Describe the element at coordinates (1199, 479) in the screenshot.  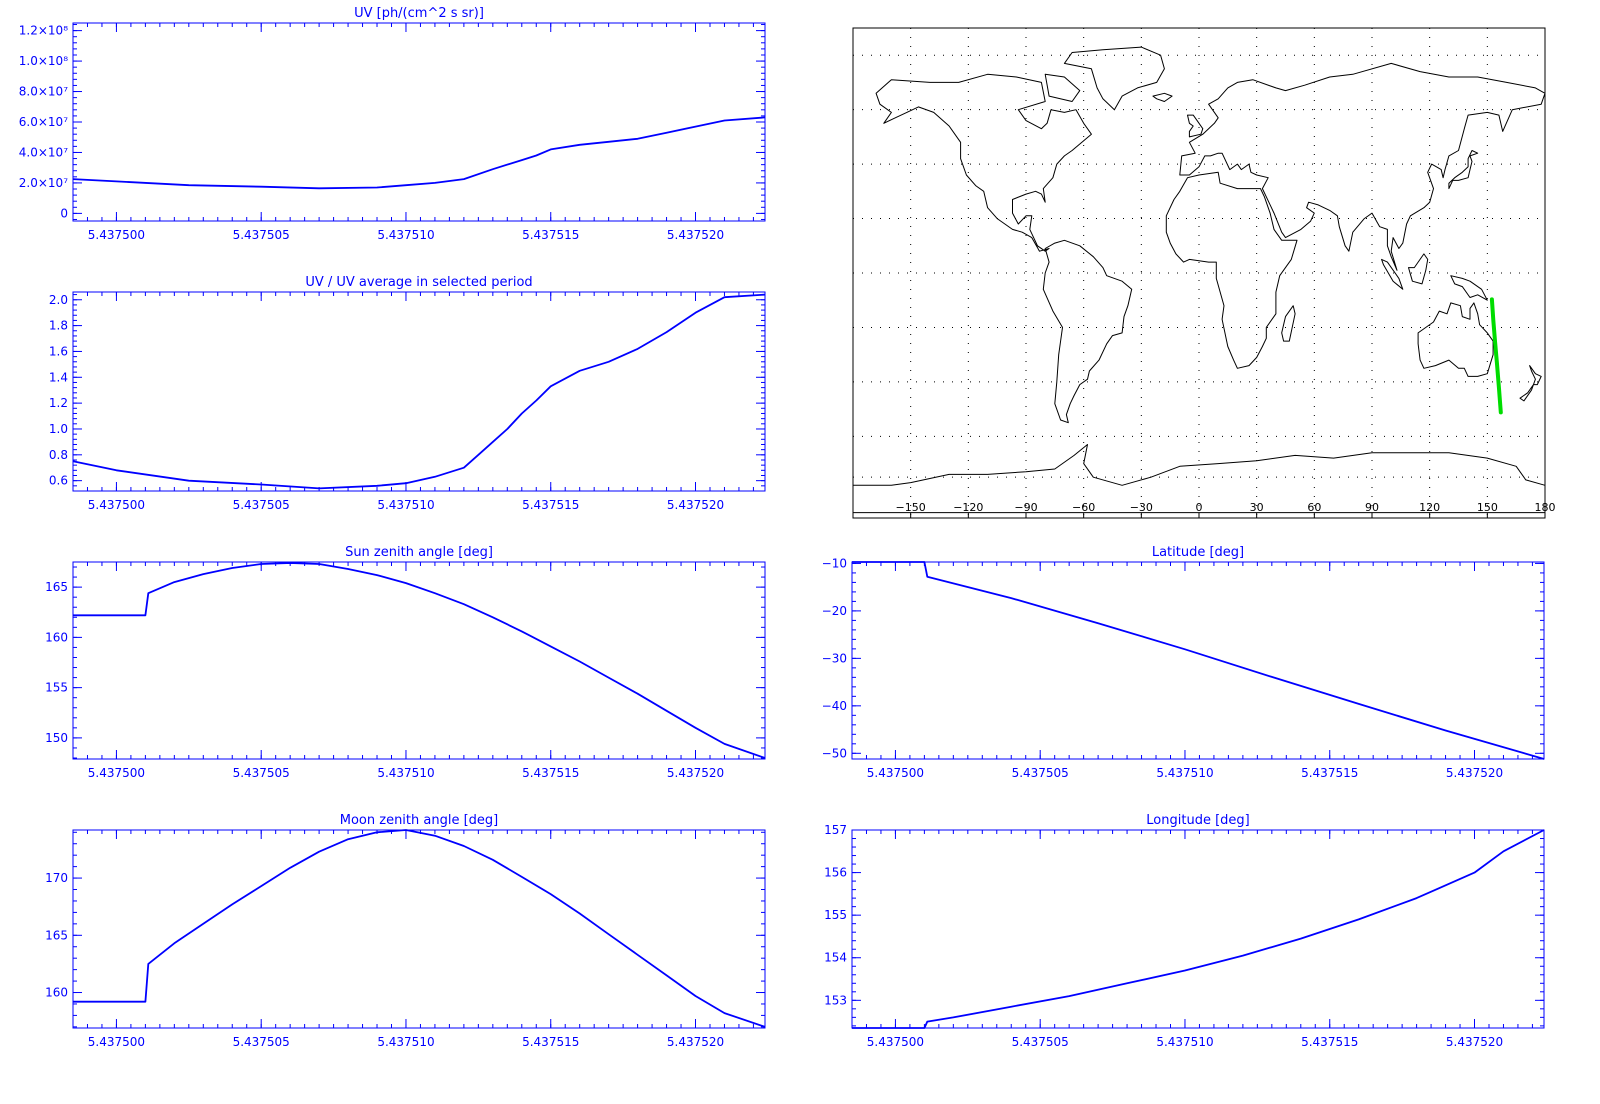
I see `landmass-antarctica` at that location.